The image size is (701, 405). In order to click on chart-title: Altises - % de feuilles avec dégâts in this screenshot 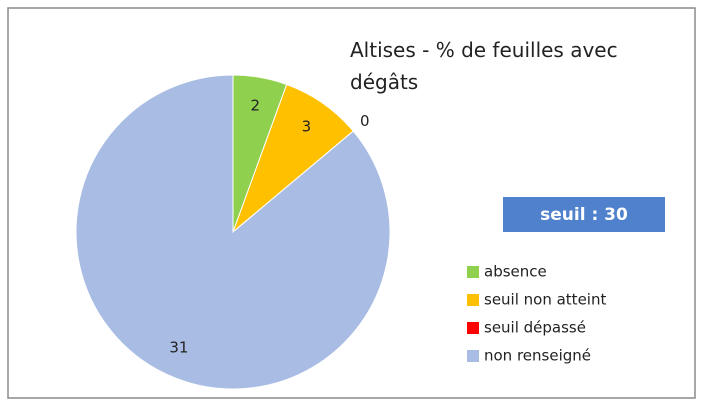, I will do `click(484, 66)`.